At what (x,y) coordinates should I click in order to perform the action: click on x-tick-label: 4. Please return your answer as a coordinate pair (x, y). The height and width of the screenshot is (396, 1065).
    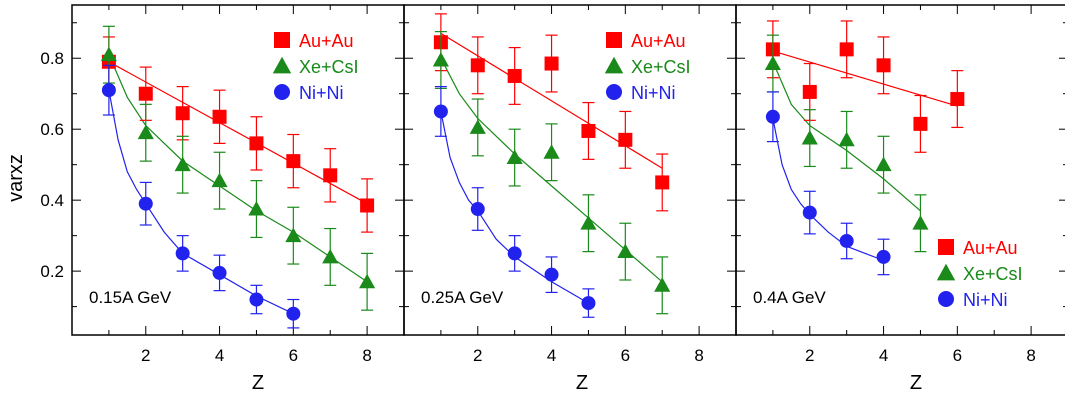
    Looking at the image, I should click on (551, 355).